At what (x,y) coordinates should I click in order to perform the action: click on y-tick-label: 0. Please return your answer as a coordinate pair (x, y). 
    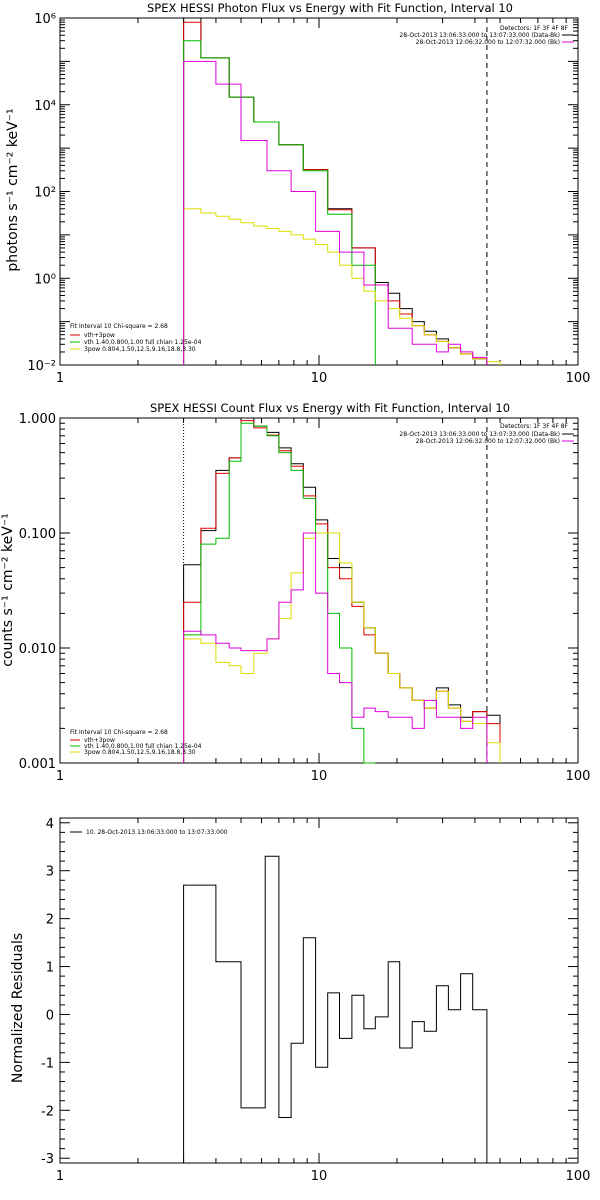
    Looking at the image, I should click on (50, 1015).